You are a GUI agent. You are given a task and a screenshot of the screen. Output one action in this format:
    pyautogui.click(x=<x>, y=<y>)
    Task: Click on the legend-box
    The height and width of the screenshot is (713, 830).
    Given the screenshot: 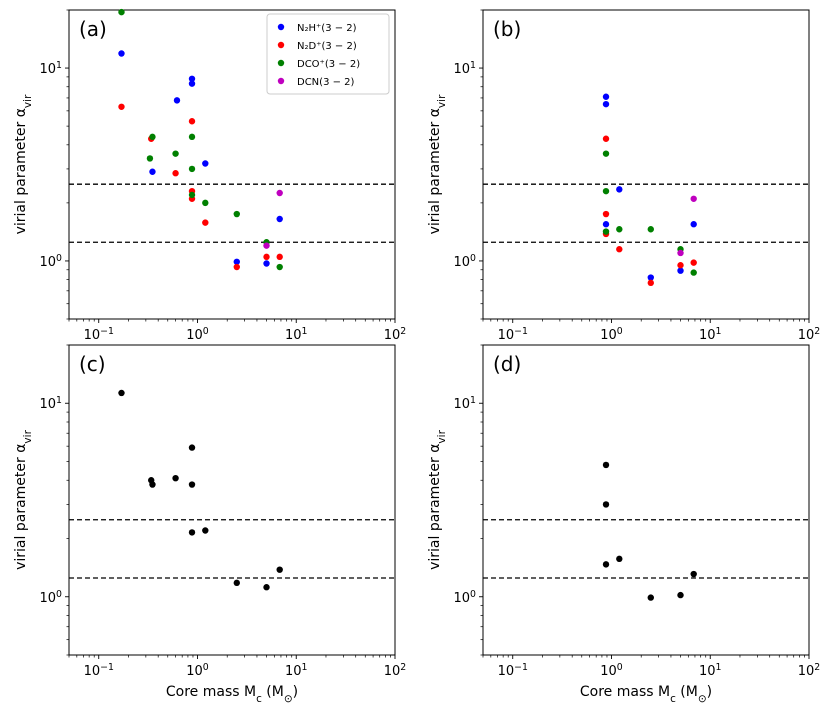 What is the action you would take?
    pyautogui.click(x=328, y=54)
    